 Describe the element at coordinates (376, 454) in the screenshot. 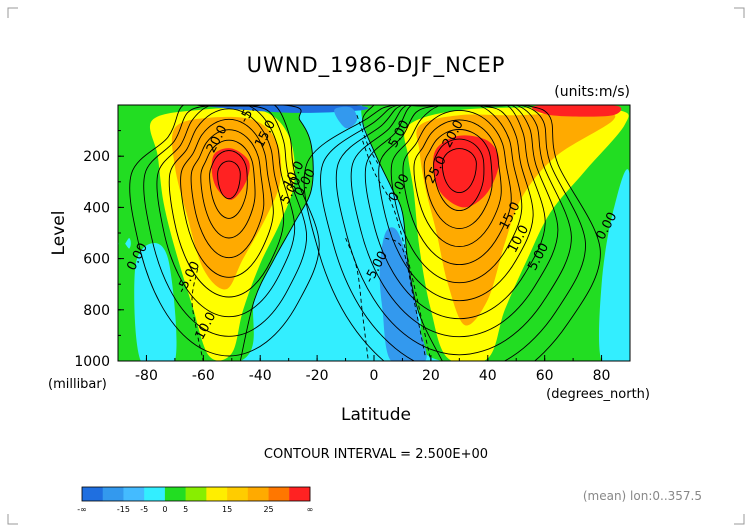

I see `contour-interval-label: CONTOUR INTERVAL = 2.500E+00` at that location.